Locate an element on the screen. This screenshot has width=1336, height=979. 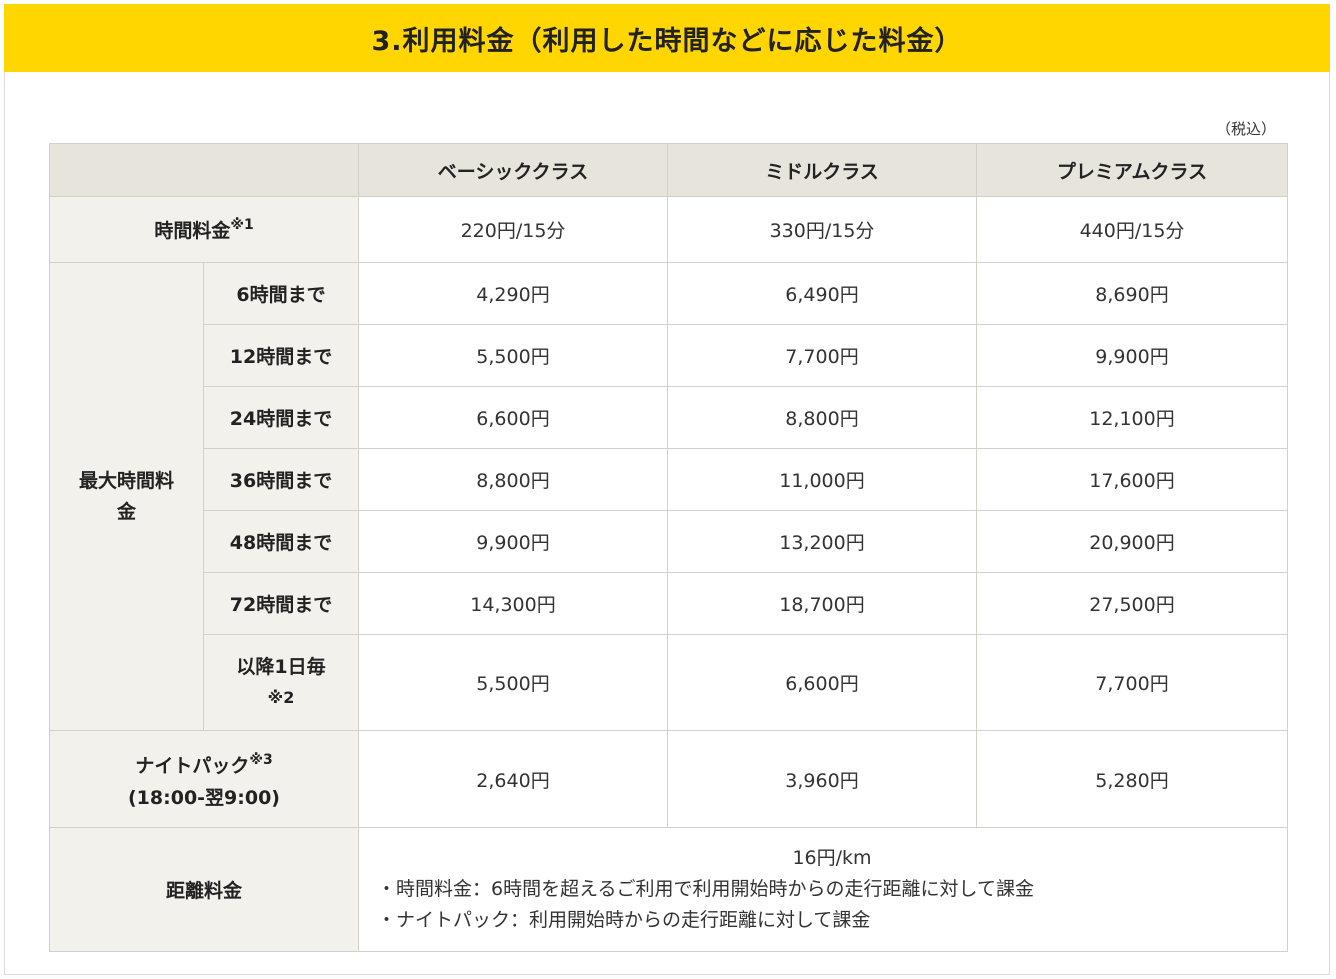
max-fee-row-label: 48時間まで is located at coordinates (281, 541).